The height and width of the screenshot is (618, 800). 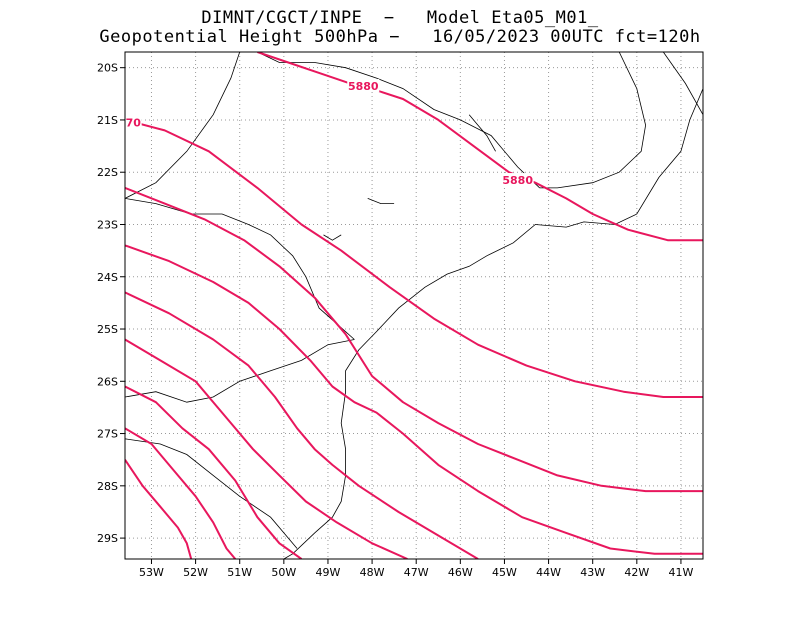 What do you see at coordinates (283, 572) in the screenshot?
I see `x-tick-label: 50W` at bounding box center [283, 572].